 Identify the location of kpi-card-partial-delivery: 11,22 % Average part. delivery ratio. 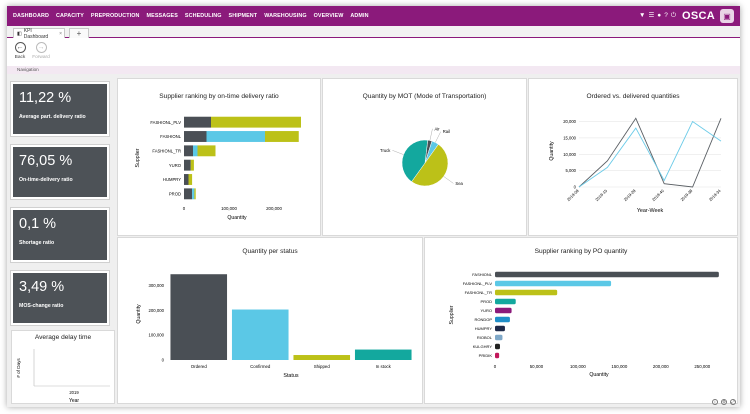
(60, 109).